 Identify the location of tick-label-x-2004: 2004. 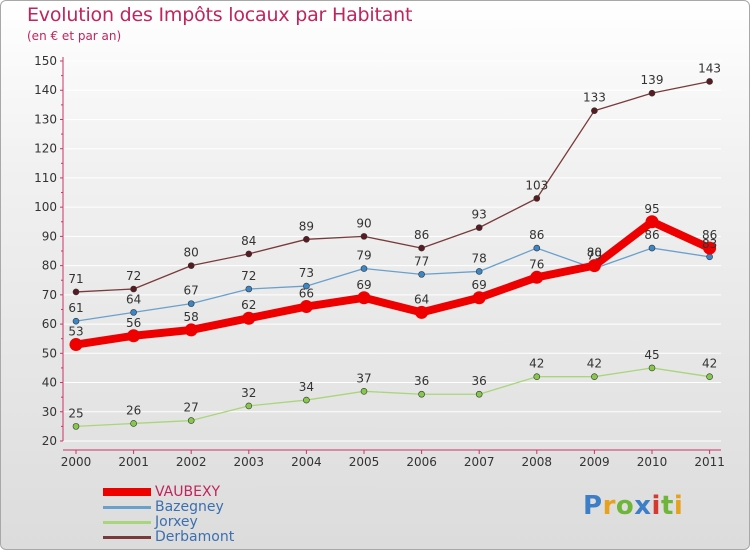
(306, 462).